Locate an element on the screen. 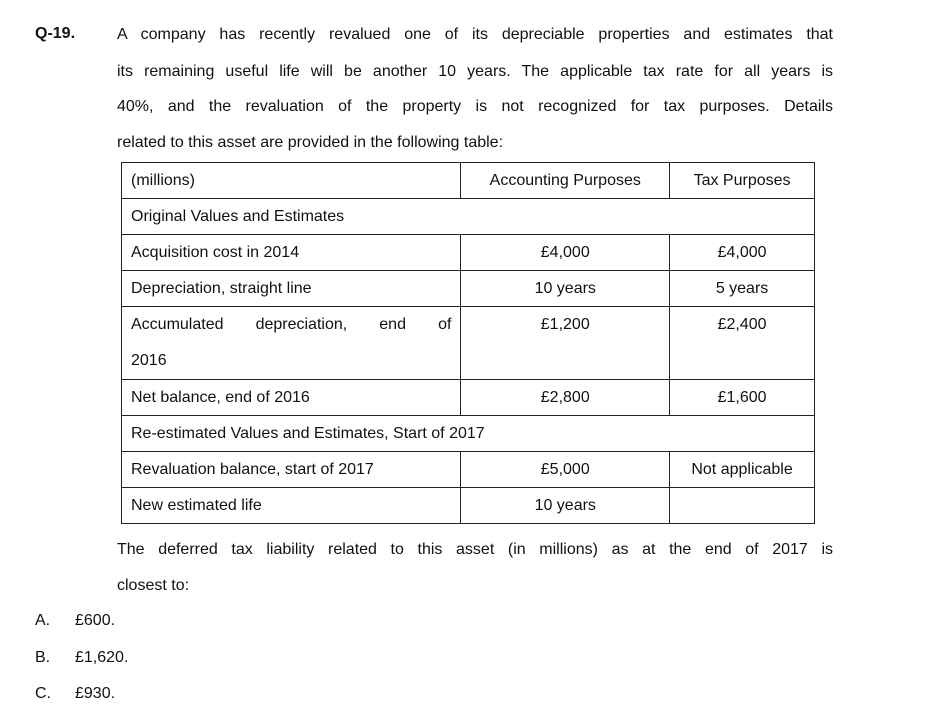  accounting-value: £5,000 is located at coordinates (565, 469).